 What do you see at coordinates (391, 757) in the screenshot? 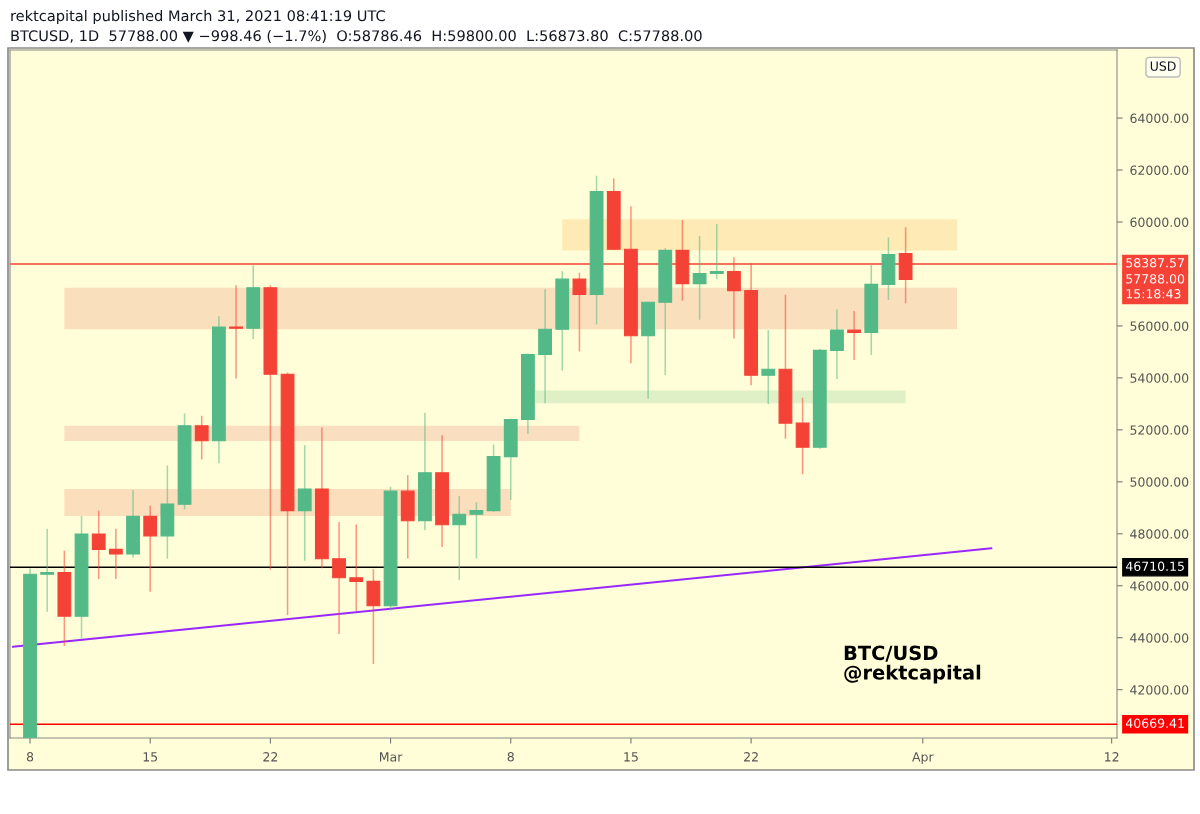
I see `x-tick-label: Mar` at bounding box center [391, 757].